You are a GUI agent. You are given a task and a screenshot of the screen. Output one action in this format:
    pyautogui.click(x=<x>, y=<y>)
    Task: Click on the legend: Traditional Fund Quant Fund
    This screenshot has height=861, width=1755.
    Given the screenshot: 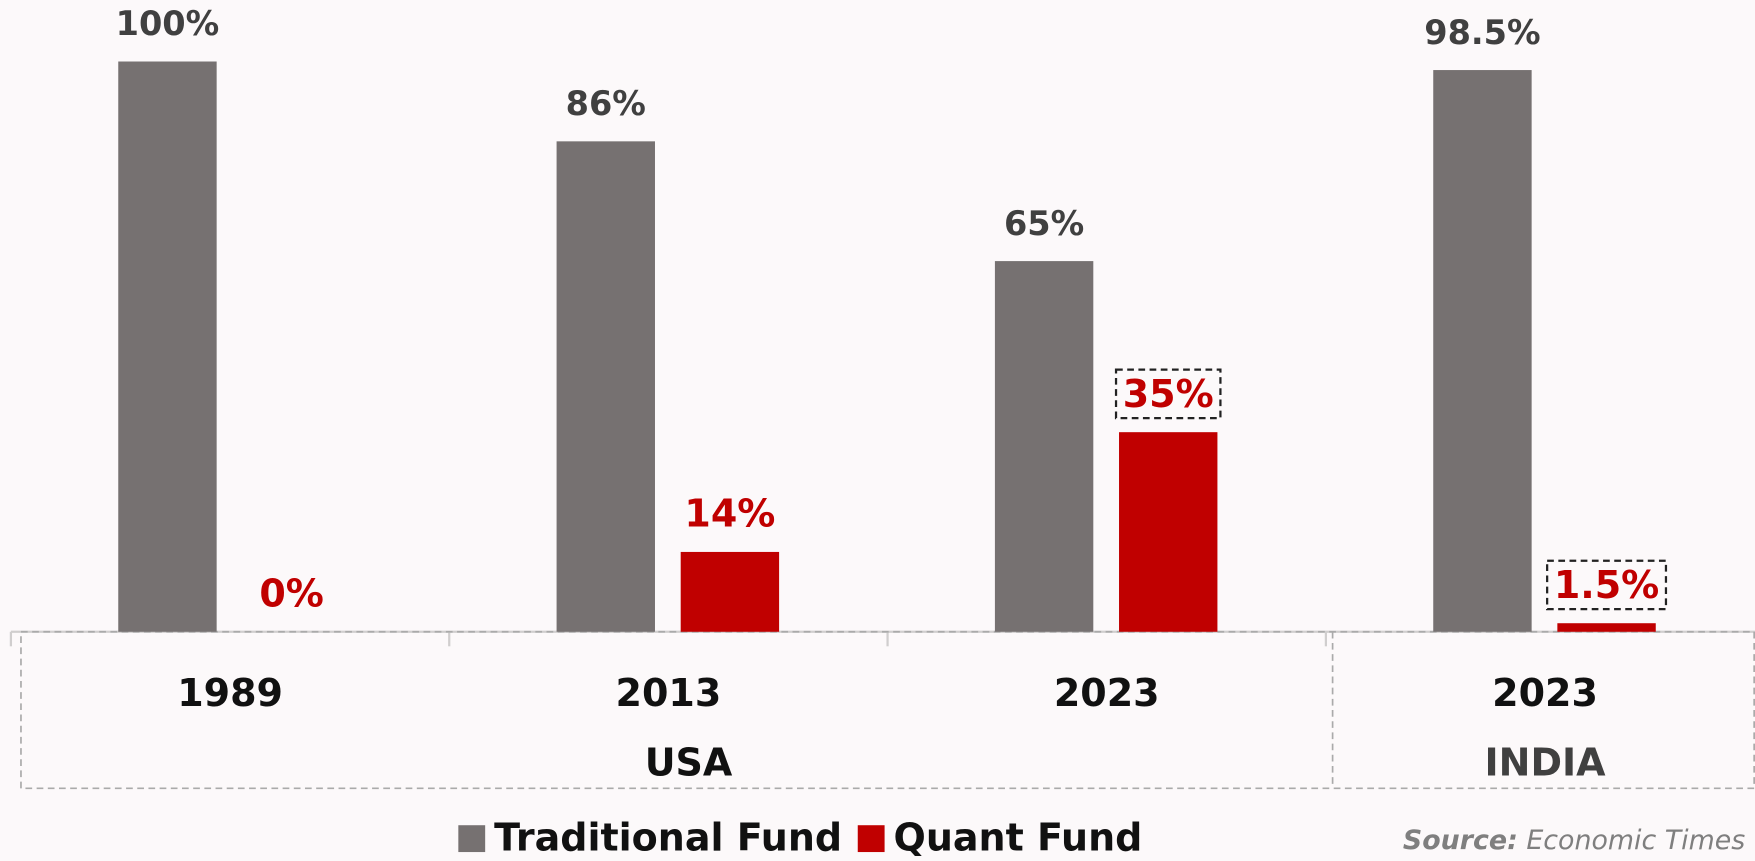 What is the action you would take?
    pyautogui.click(x=800, y=837)
    